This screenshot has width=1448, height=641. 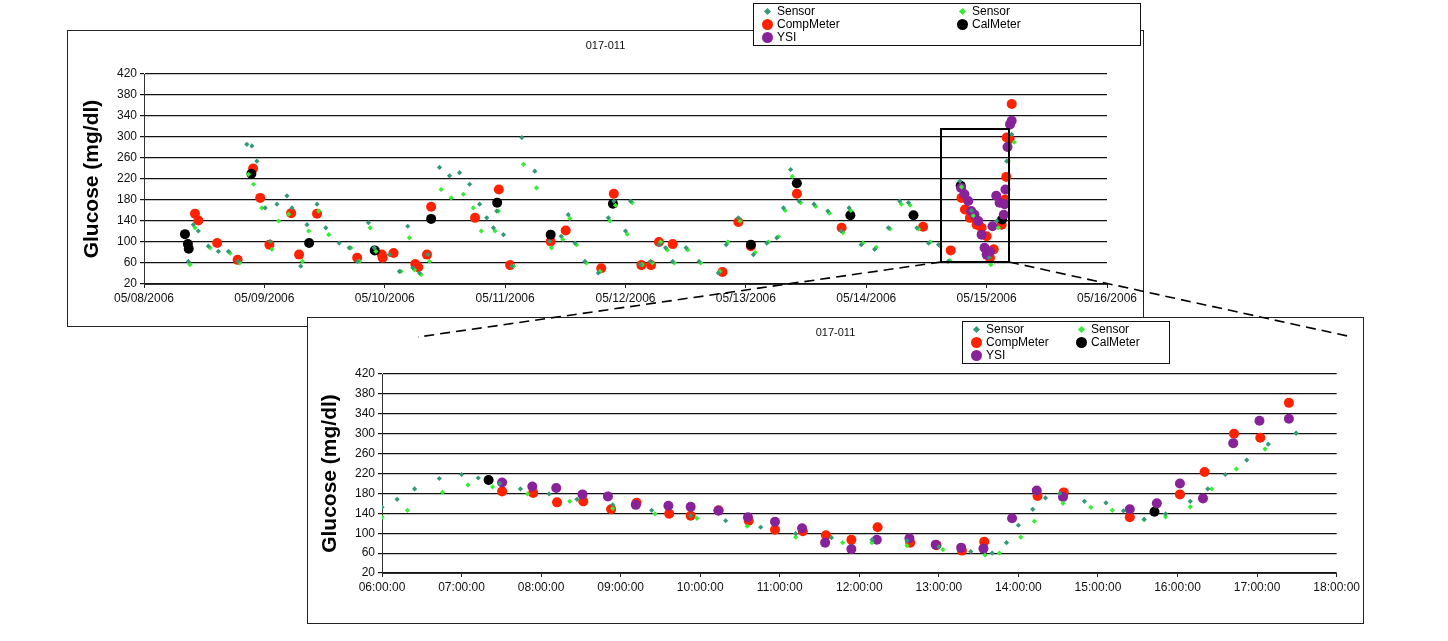 I want to click on x-tick-label: 05/14/2006, so click(x=866, y=297).